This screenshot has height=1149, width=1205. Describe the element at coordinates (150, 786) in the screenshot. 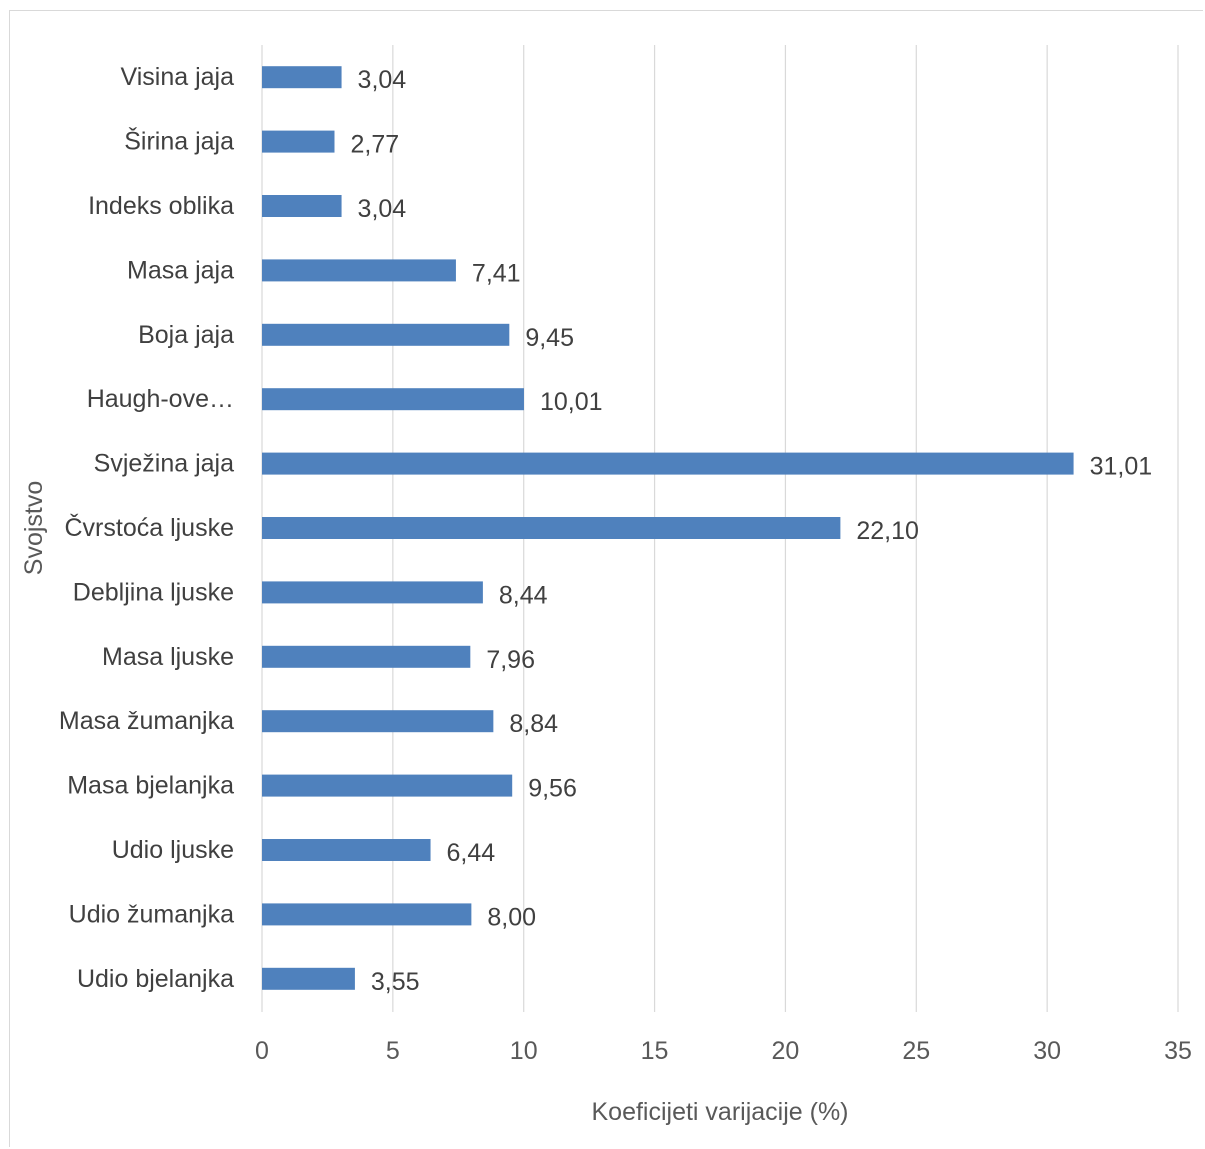

I see `category-label: Masa bjelanjka` at that location.